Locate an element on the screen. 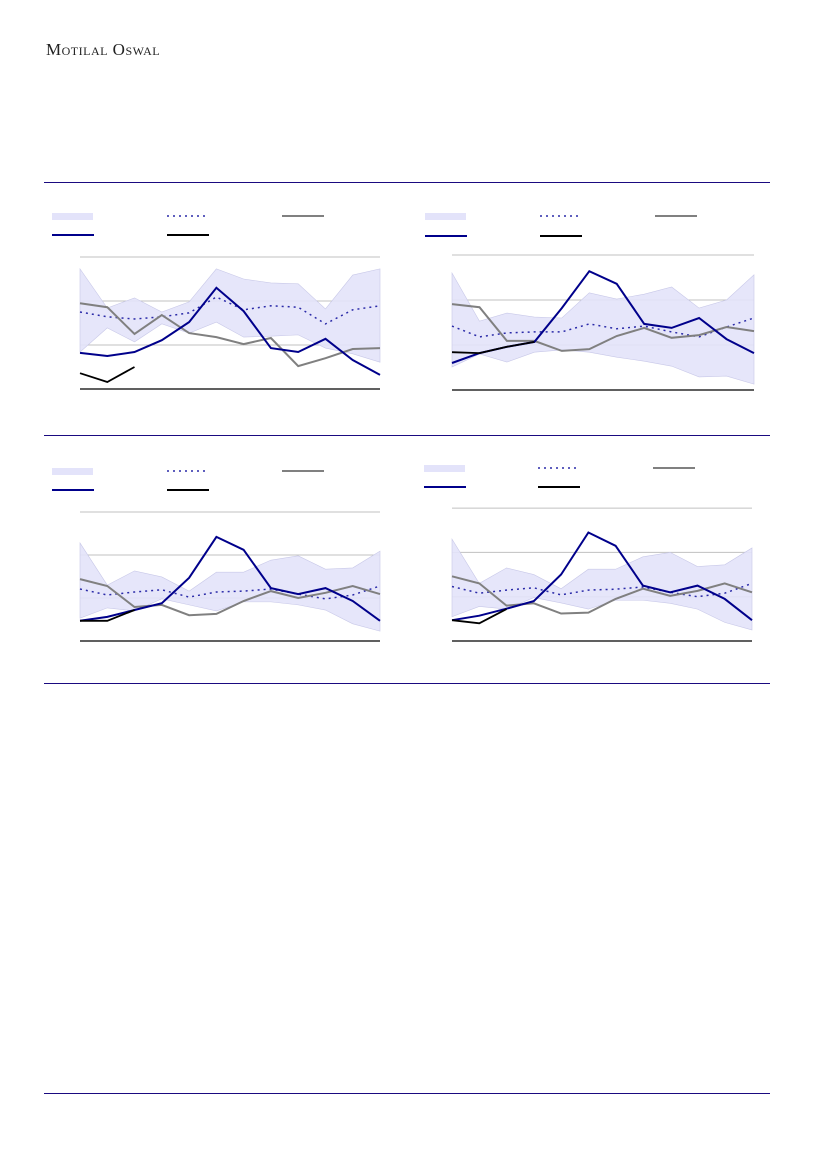 The image size is (814, 1150). company-logo: Motilal Oswal is located at coordinates (103, 49).